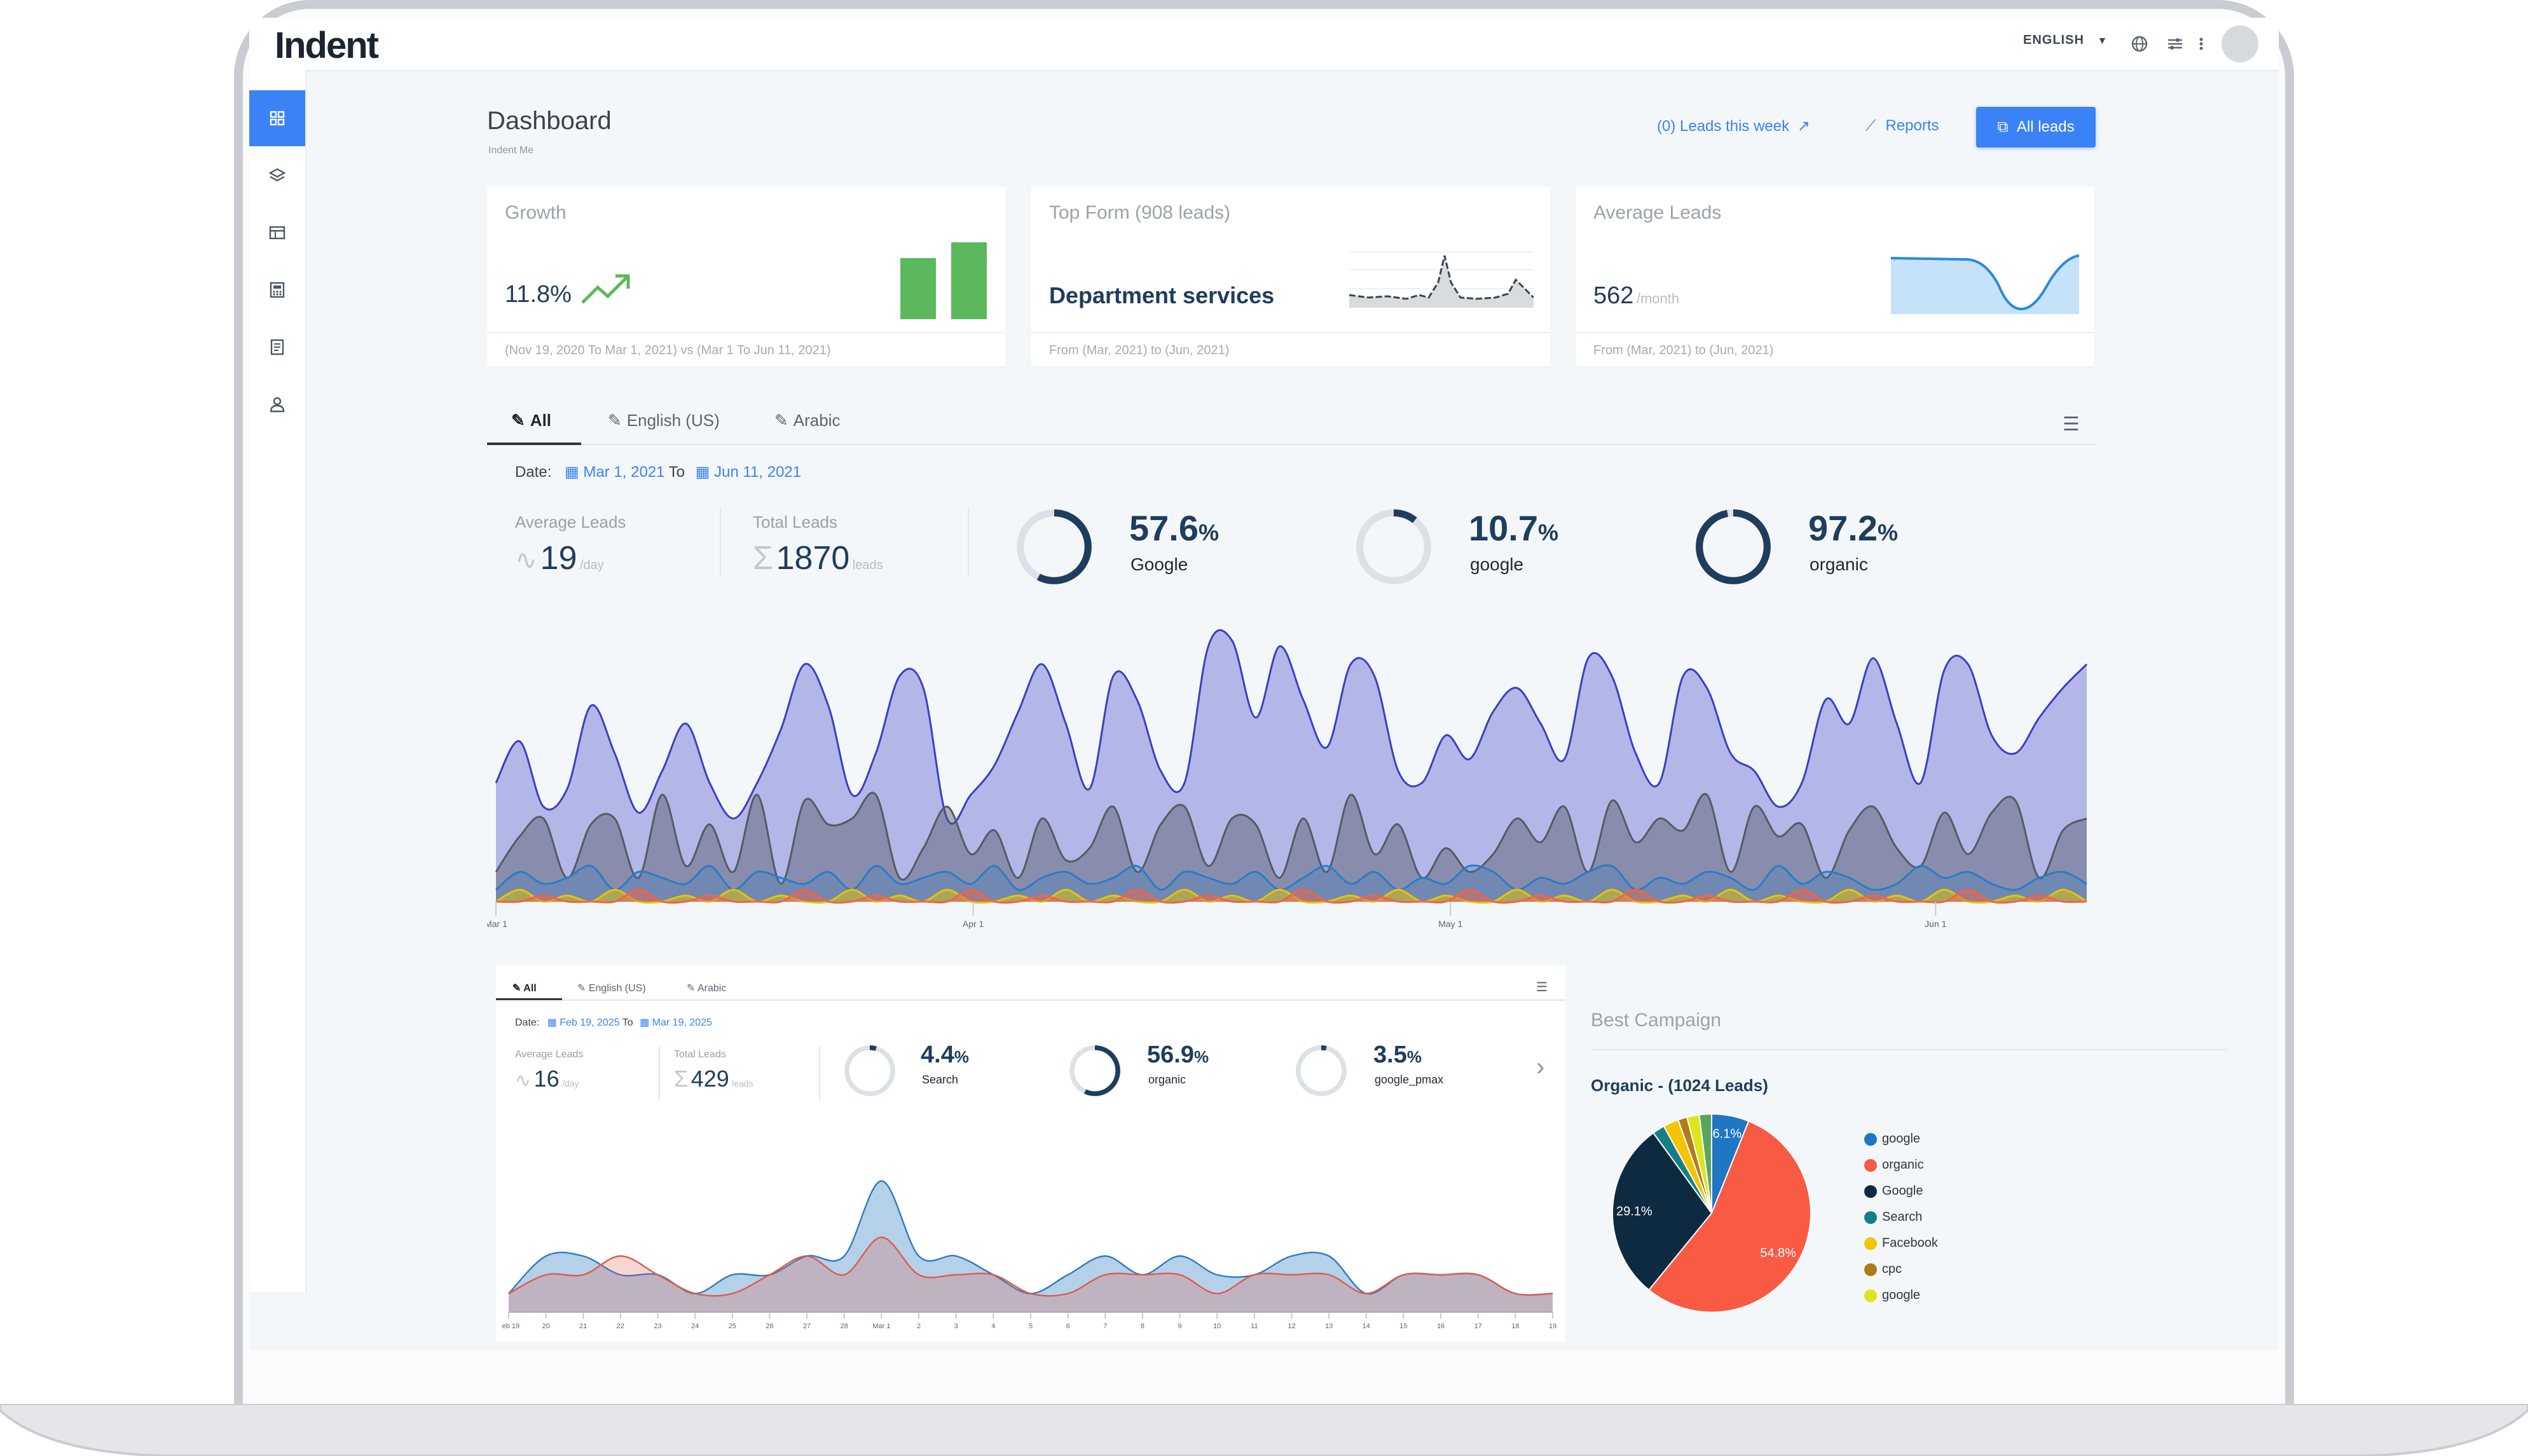 Image resolution: width=2528 pixels, height=1456 pixels. I want to click on x-tick-label: 8, so click(1142, 1326).